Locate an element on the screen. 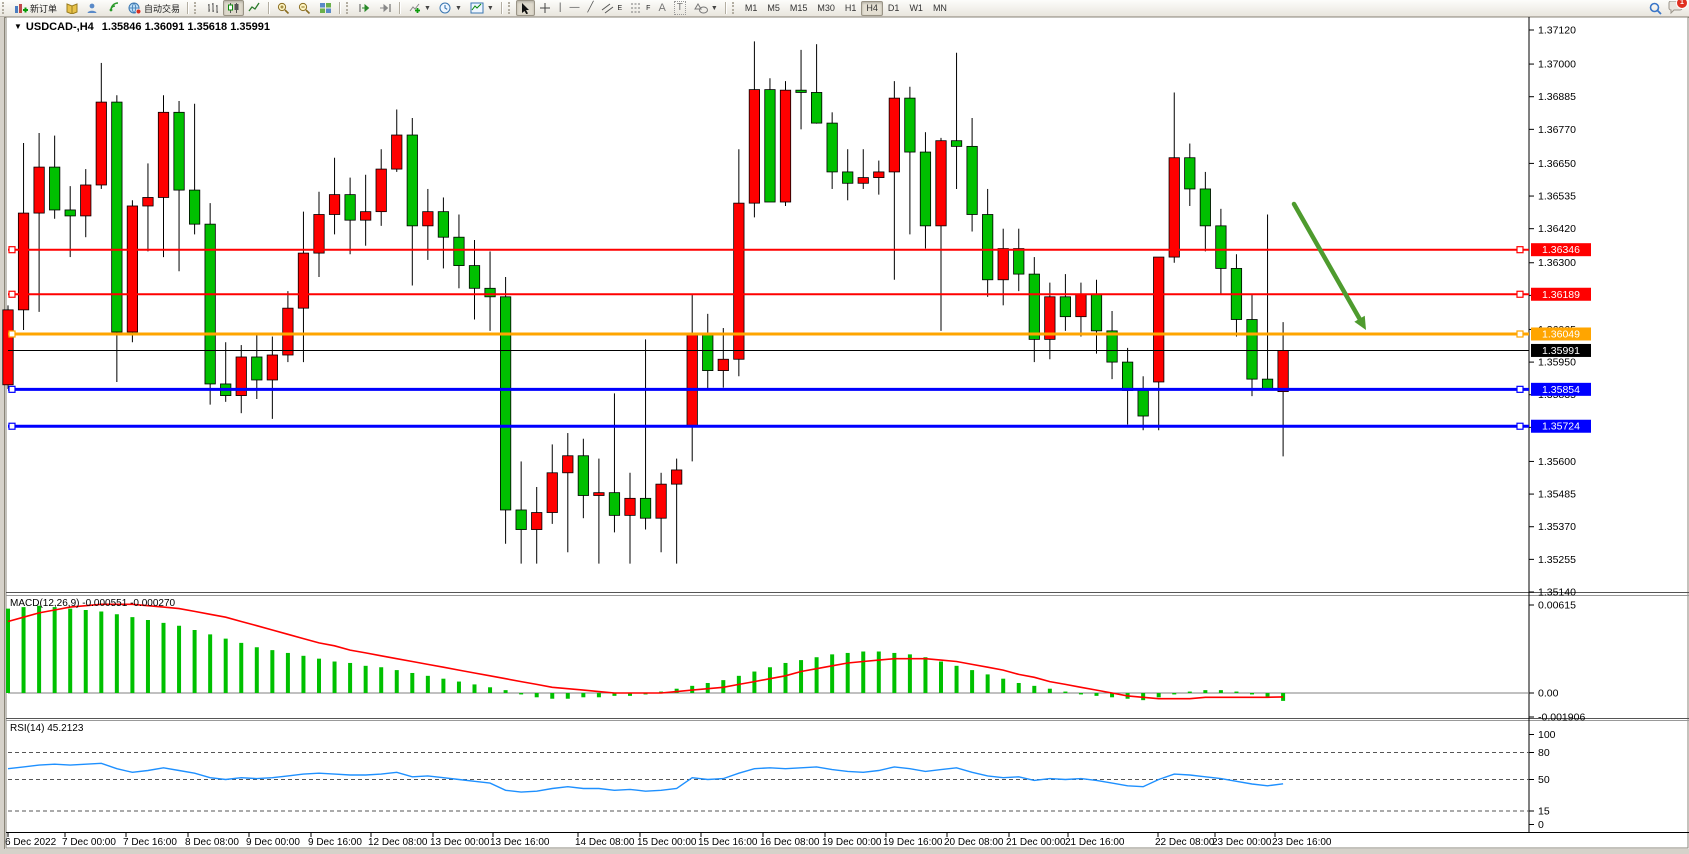  fibonacci-tool-button: F is located at coordinates (640, 8).